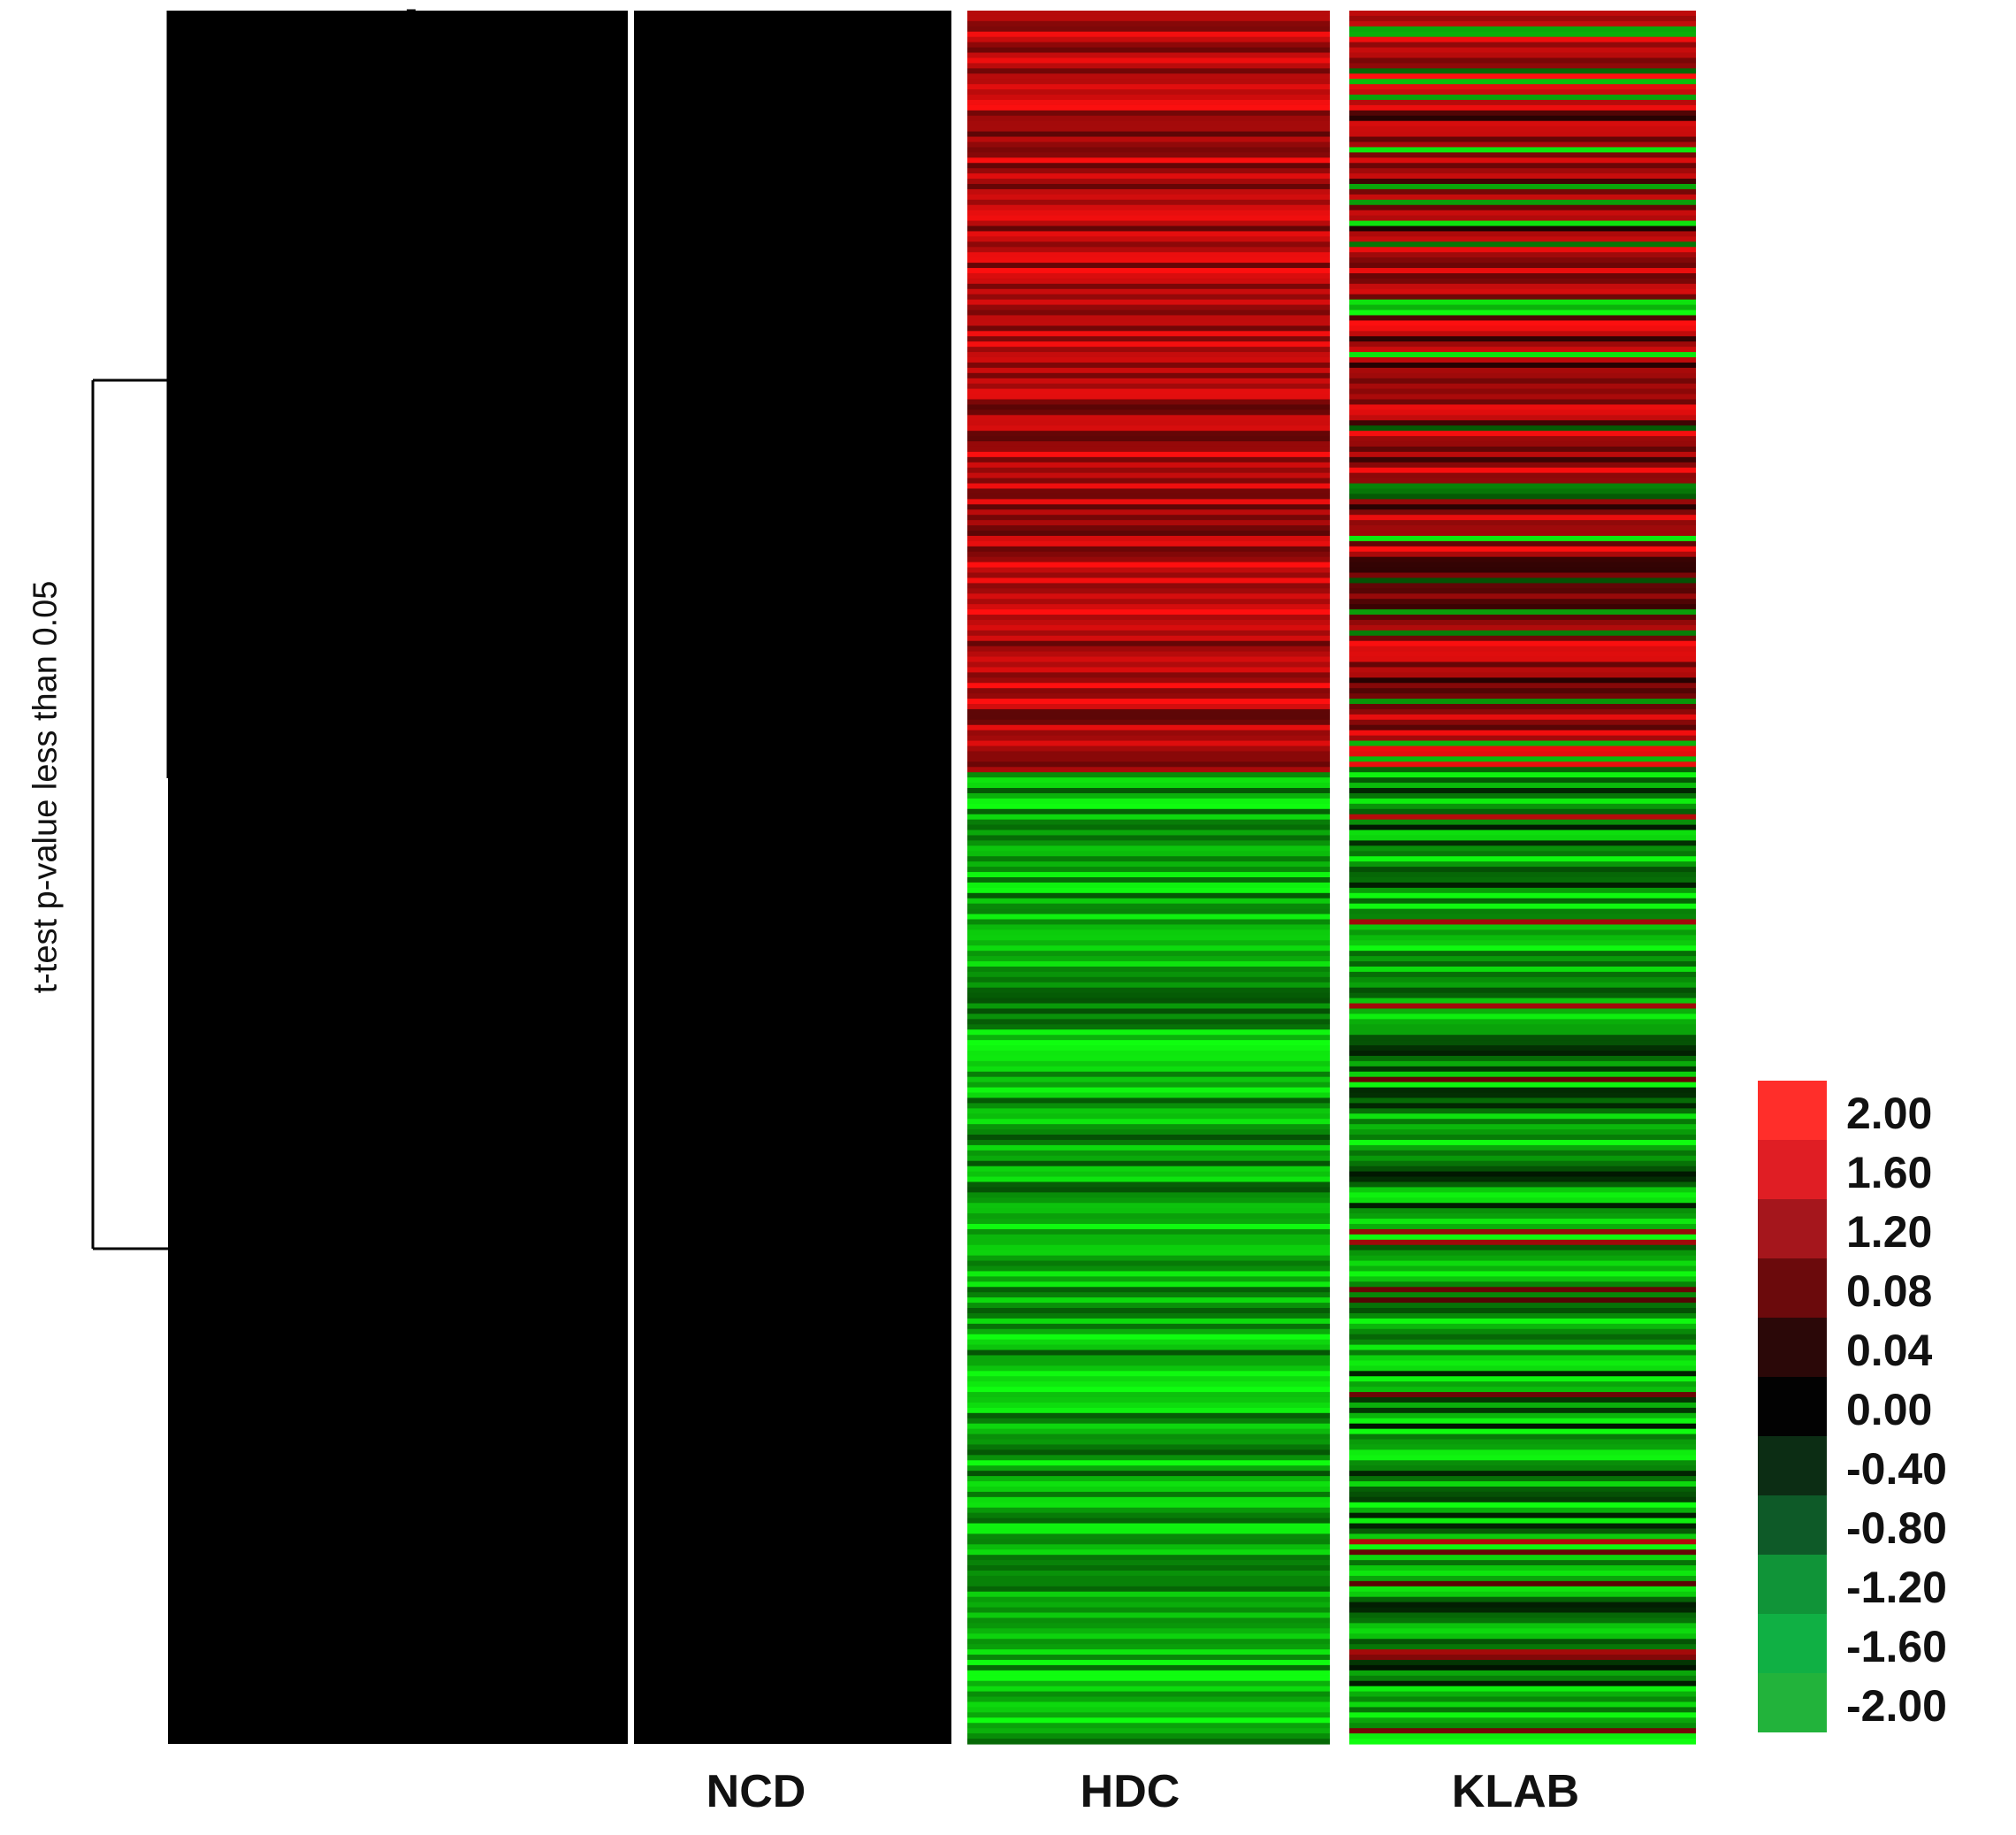 This screenshot has width=2016, height=1835. Describe the element at coordinates (1130, 1791) in the screenshot. I see `column-label-hdc: HDC` at that location.